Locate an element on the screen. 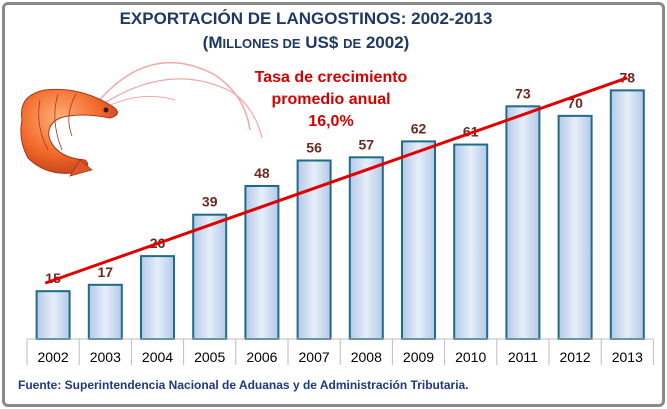 The height and width of the screenshot is (409, 667). bar-2003 is located at coordinates (105, 311).